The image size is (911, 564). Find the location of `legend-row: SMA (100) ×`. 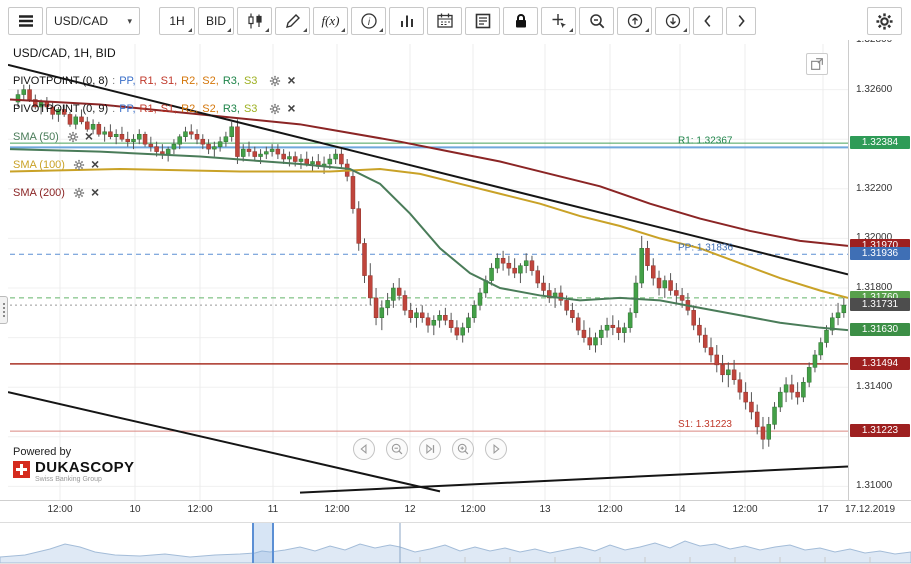

legend-row: SMA (100) × is located at coordinates (154, 164).